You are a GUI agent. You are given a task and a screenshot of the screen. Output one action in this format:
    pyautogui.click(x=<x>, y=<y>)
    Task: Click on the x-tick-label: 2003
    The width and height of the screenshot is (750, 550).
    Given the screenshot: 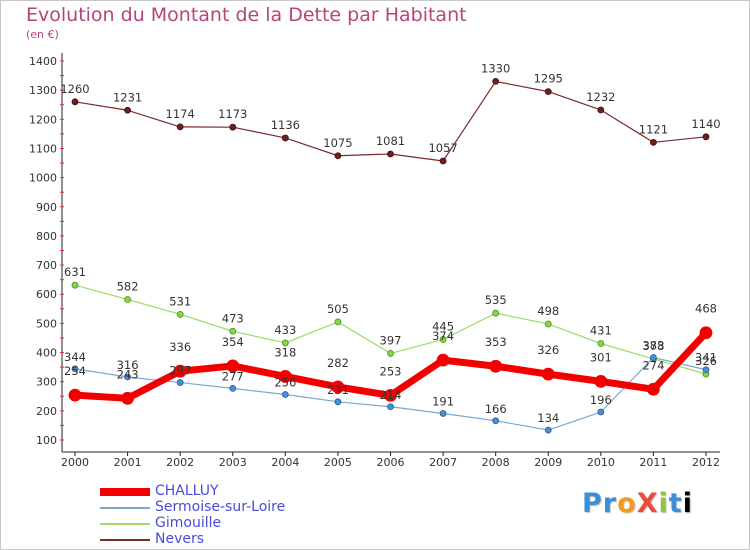 What is the action you would take?
    pyautogui.click(x=233, y=462)
    